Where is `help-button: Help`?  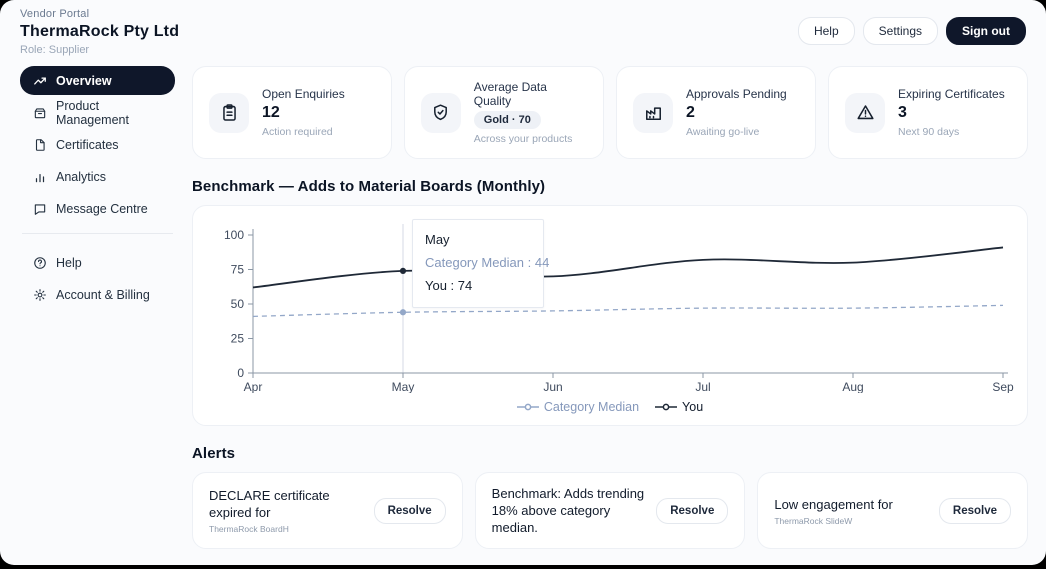 help-button: Help is located at coordinates (826, 31).